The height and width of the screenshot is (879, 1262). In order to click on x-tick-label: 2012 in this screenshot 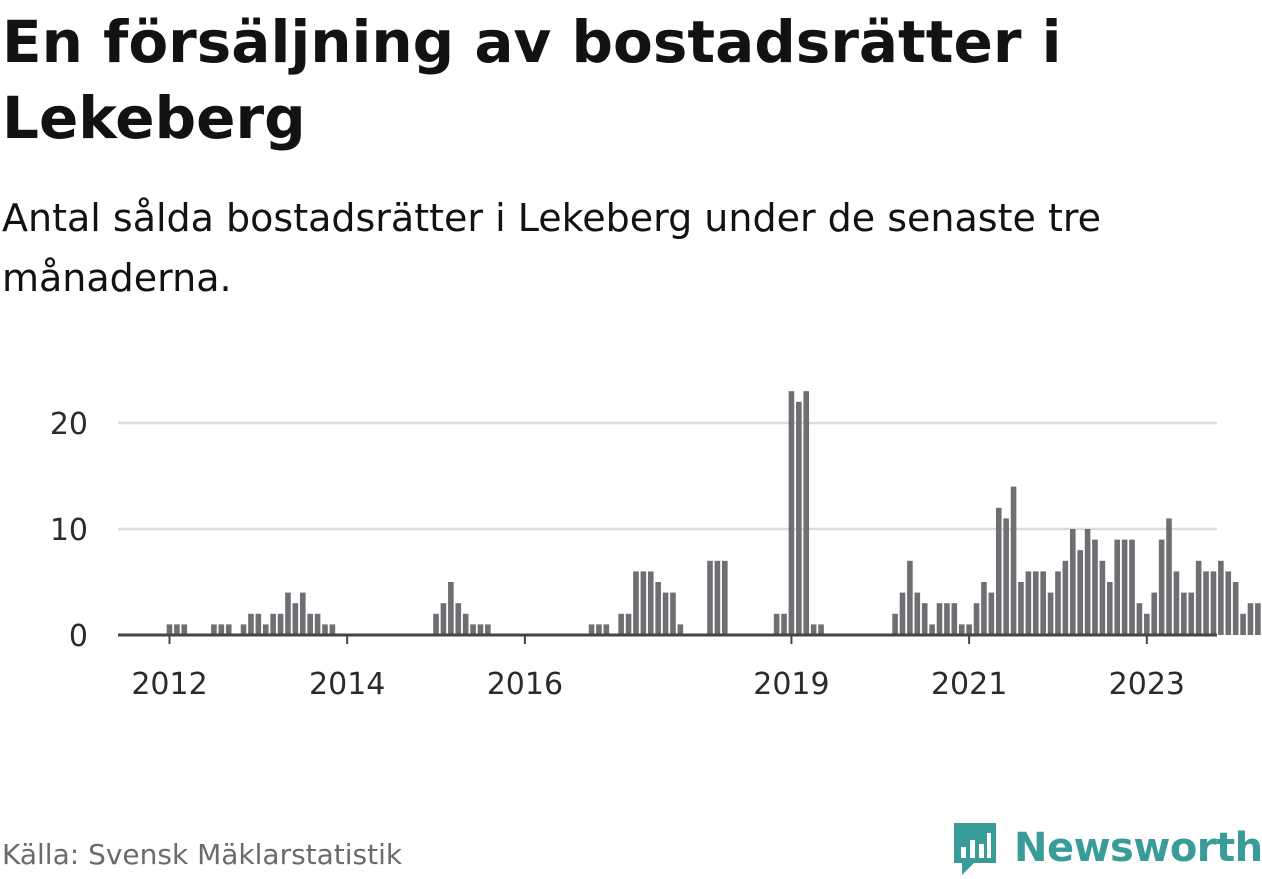, I will do `click(169, 684)`.